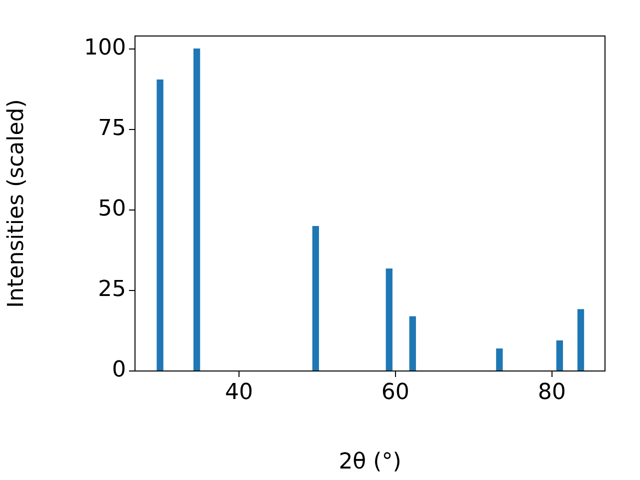  Describe the element at coordinates (552, 392) in the screenshot. I see `x-tick-label: 80` at that location.